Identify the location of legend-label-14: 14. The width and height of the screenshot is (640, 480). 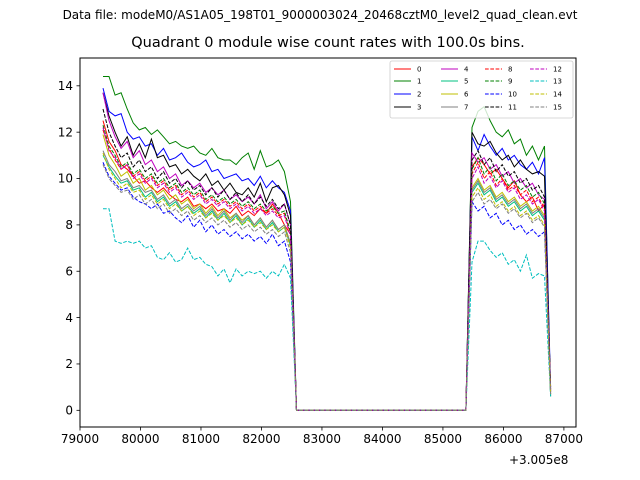
(557, 95).